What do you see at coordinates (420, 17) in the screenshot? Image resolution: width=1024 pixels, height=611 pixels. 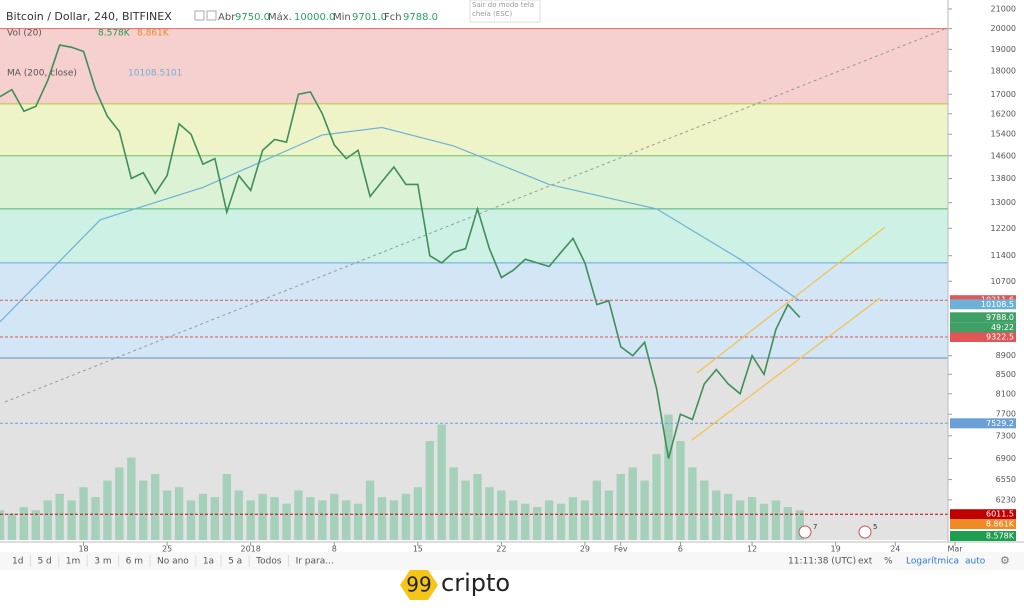 I see `close-value: 9788.0` at bounding box center [420, 17].